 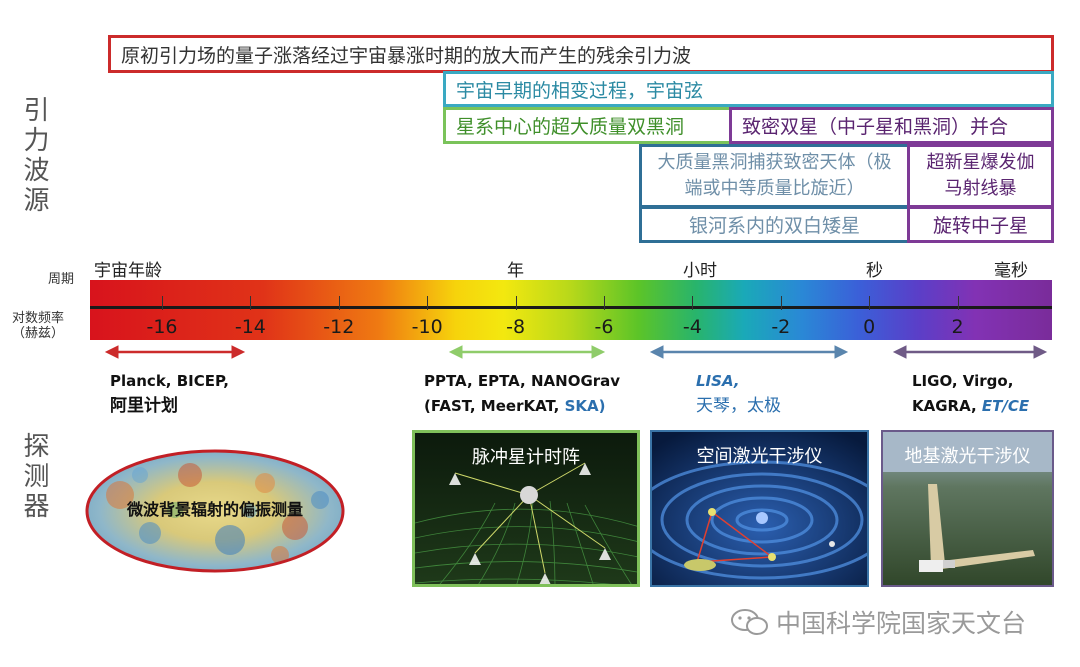 I want to click on space-panel: 空间激光干涉仪, so click(x=759, y=508).